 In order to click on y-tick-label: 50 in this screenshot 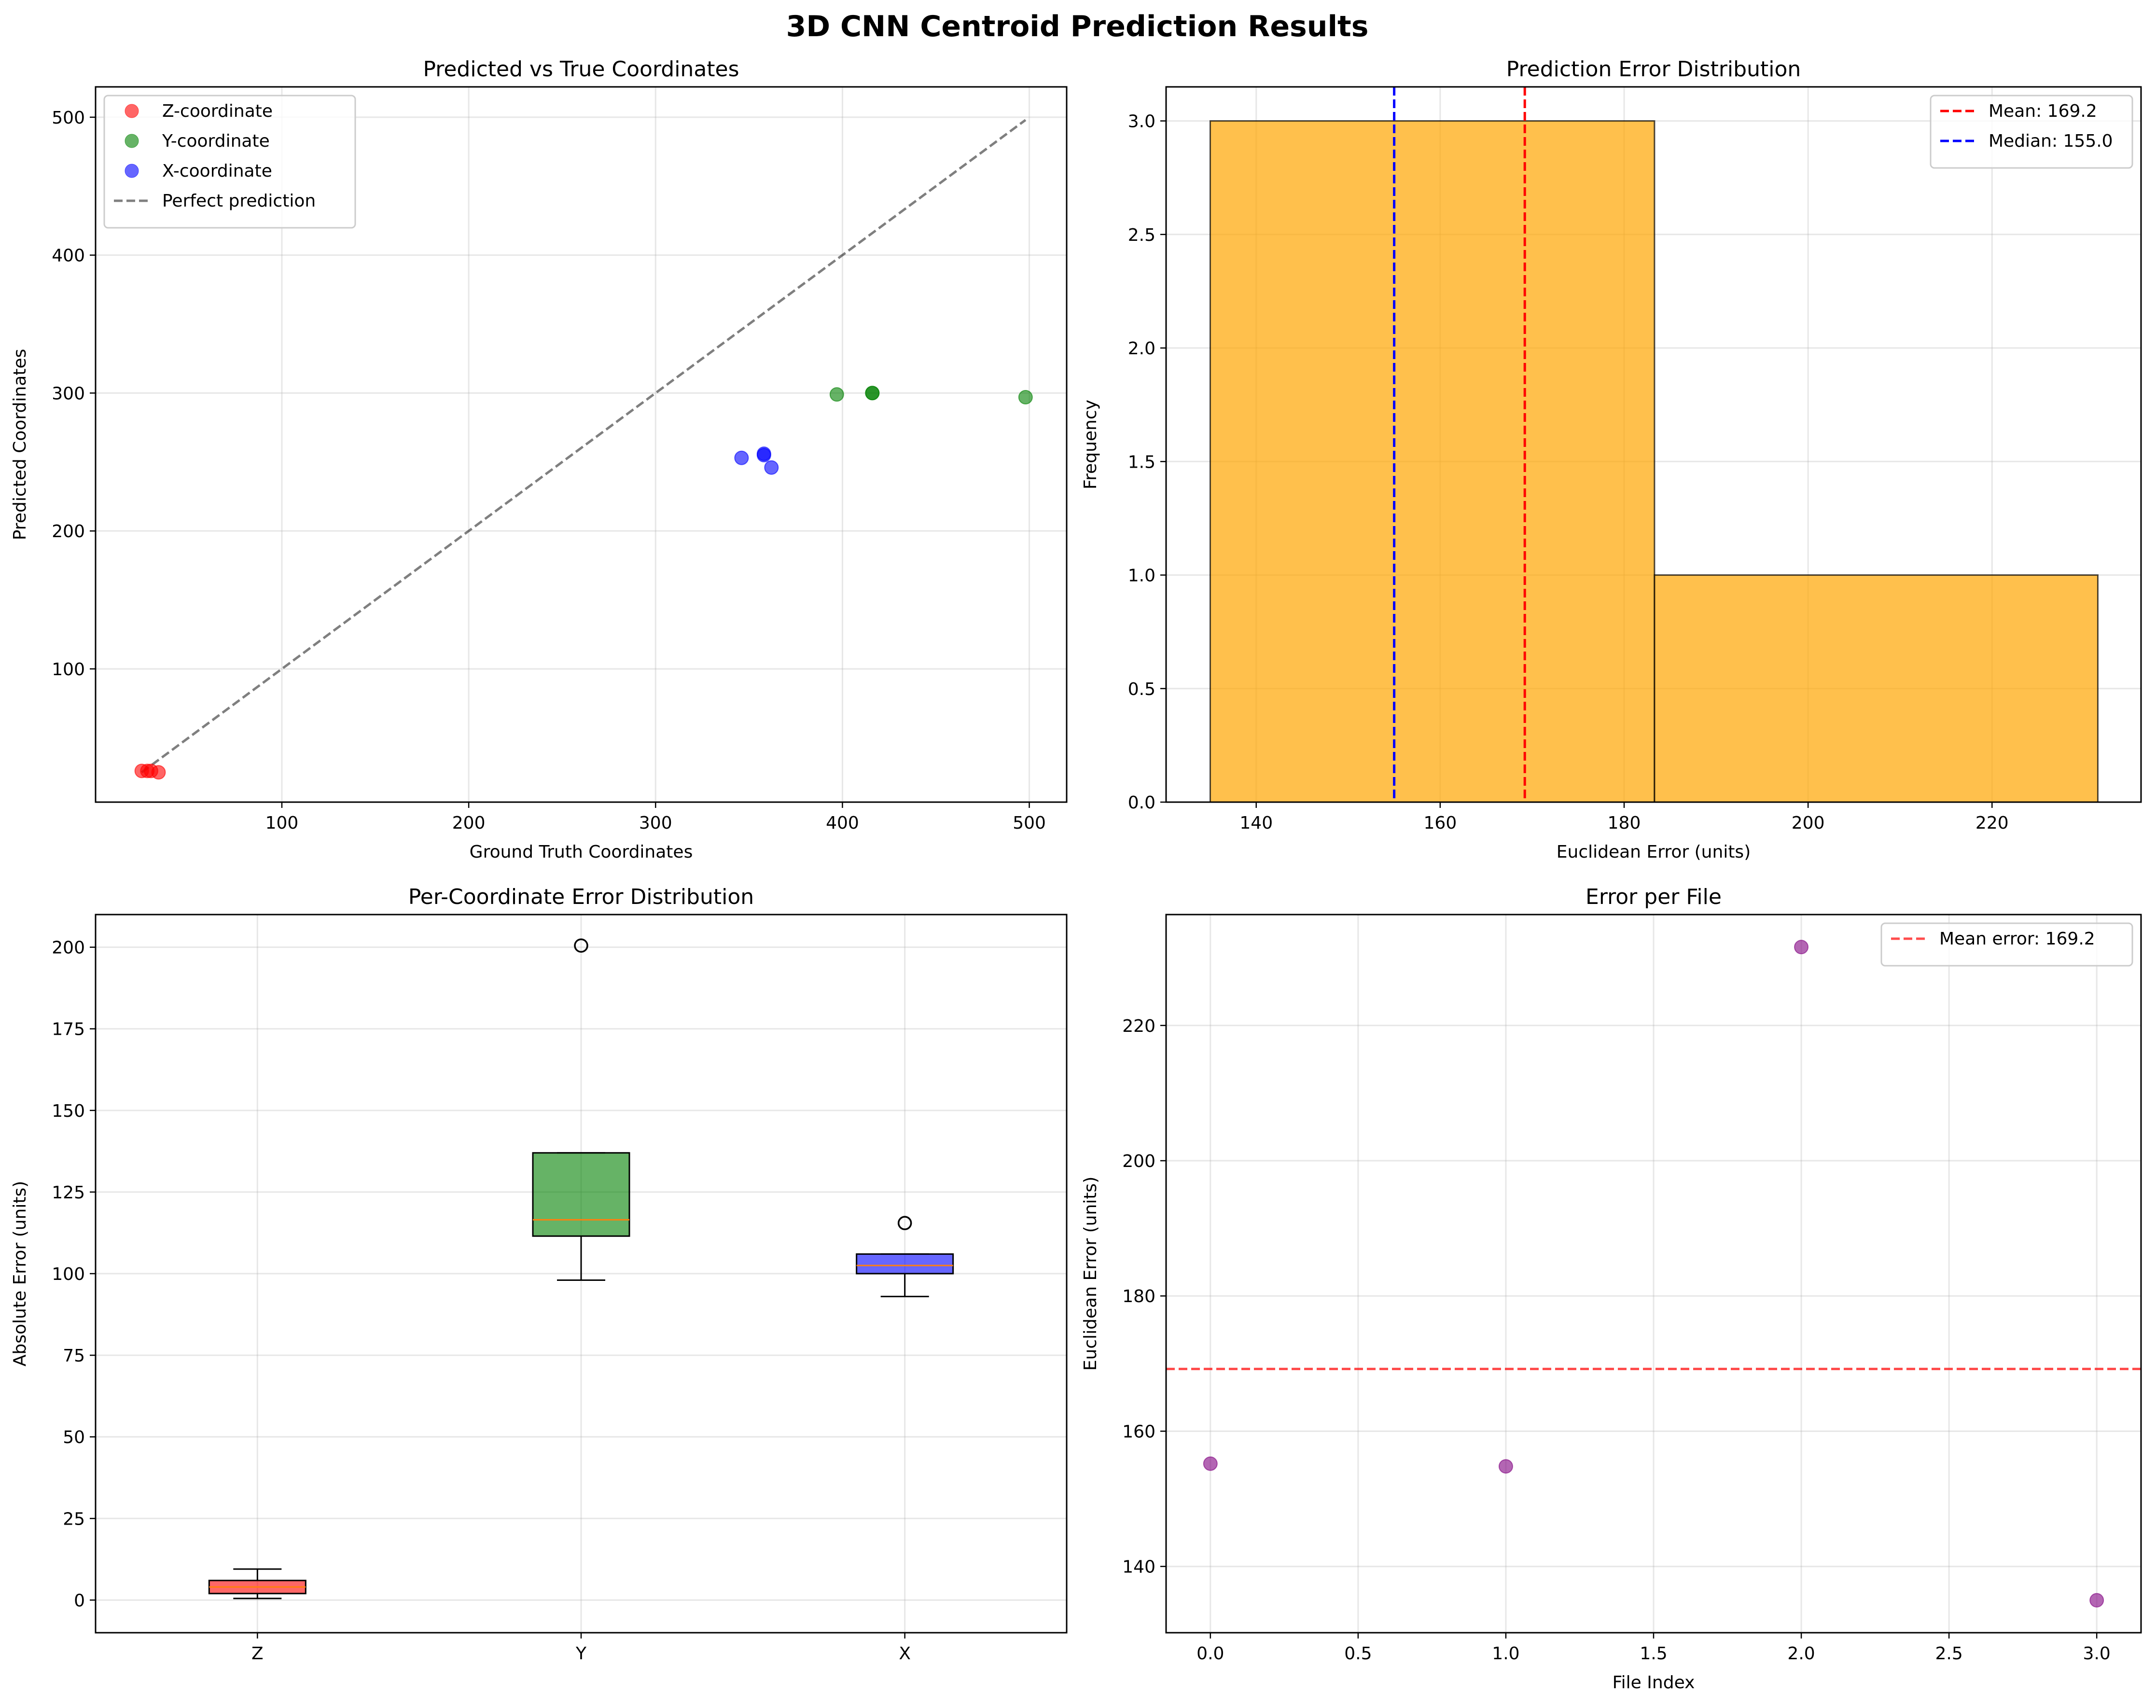, I will do `click(74, 1437)`.